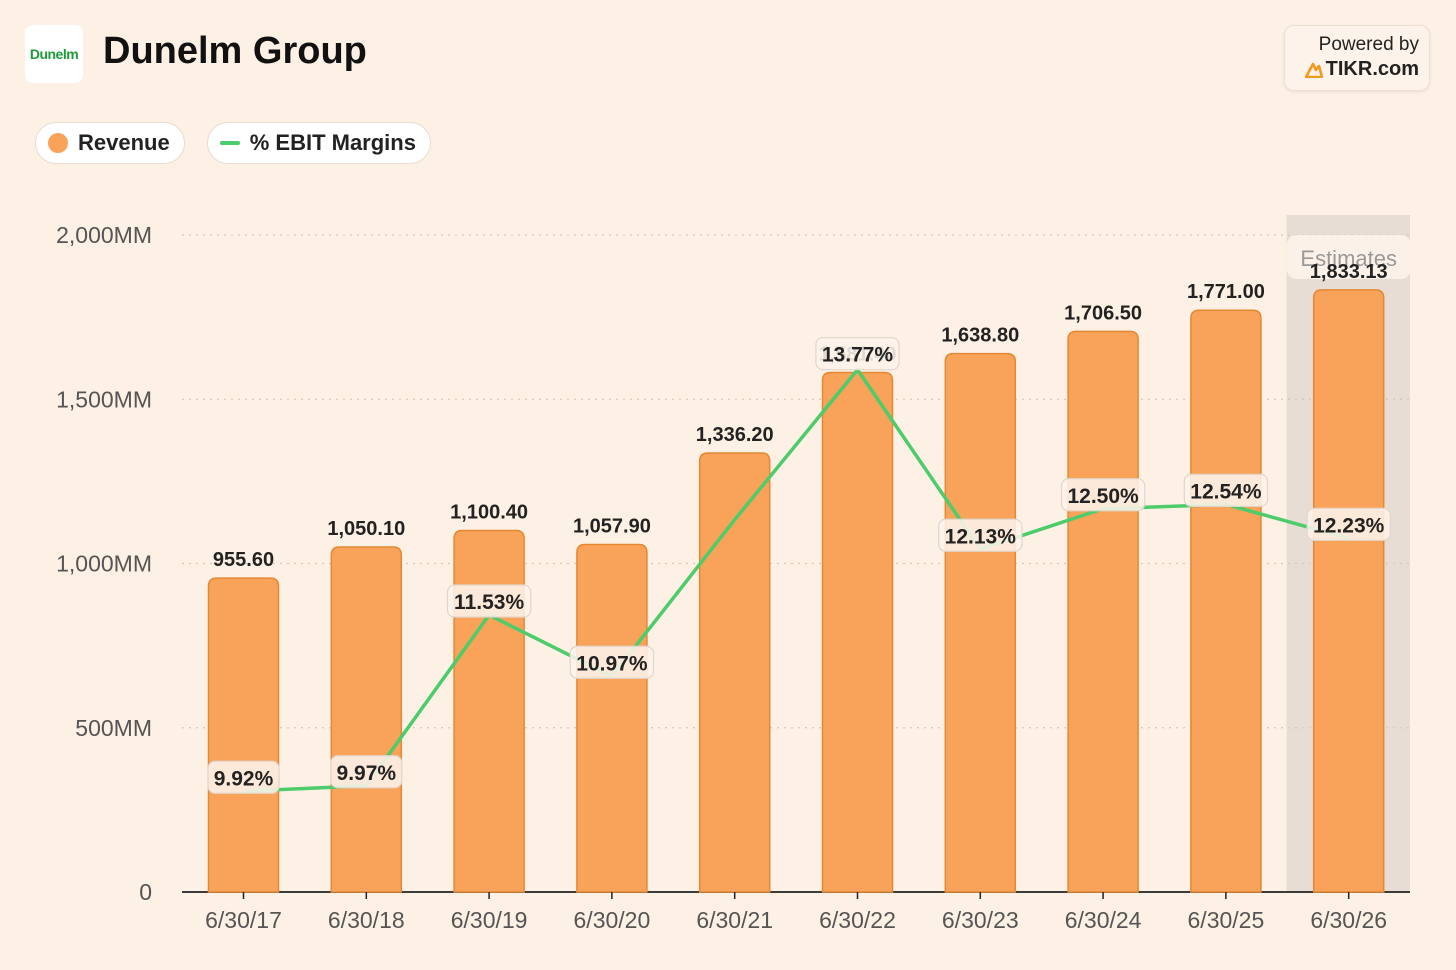 This screenshot has height=970, width=1456. I want to click on x-tick-label: 6/30/22, so click(857, 920).